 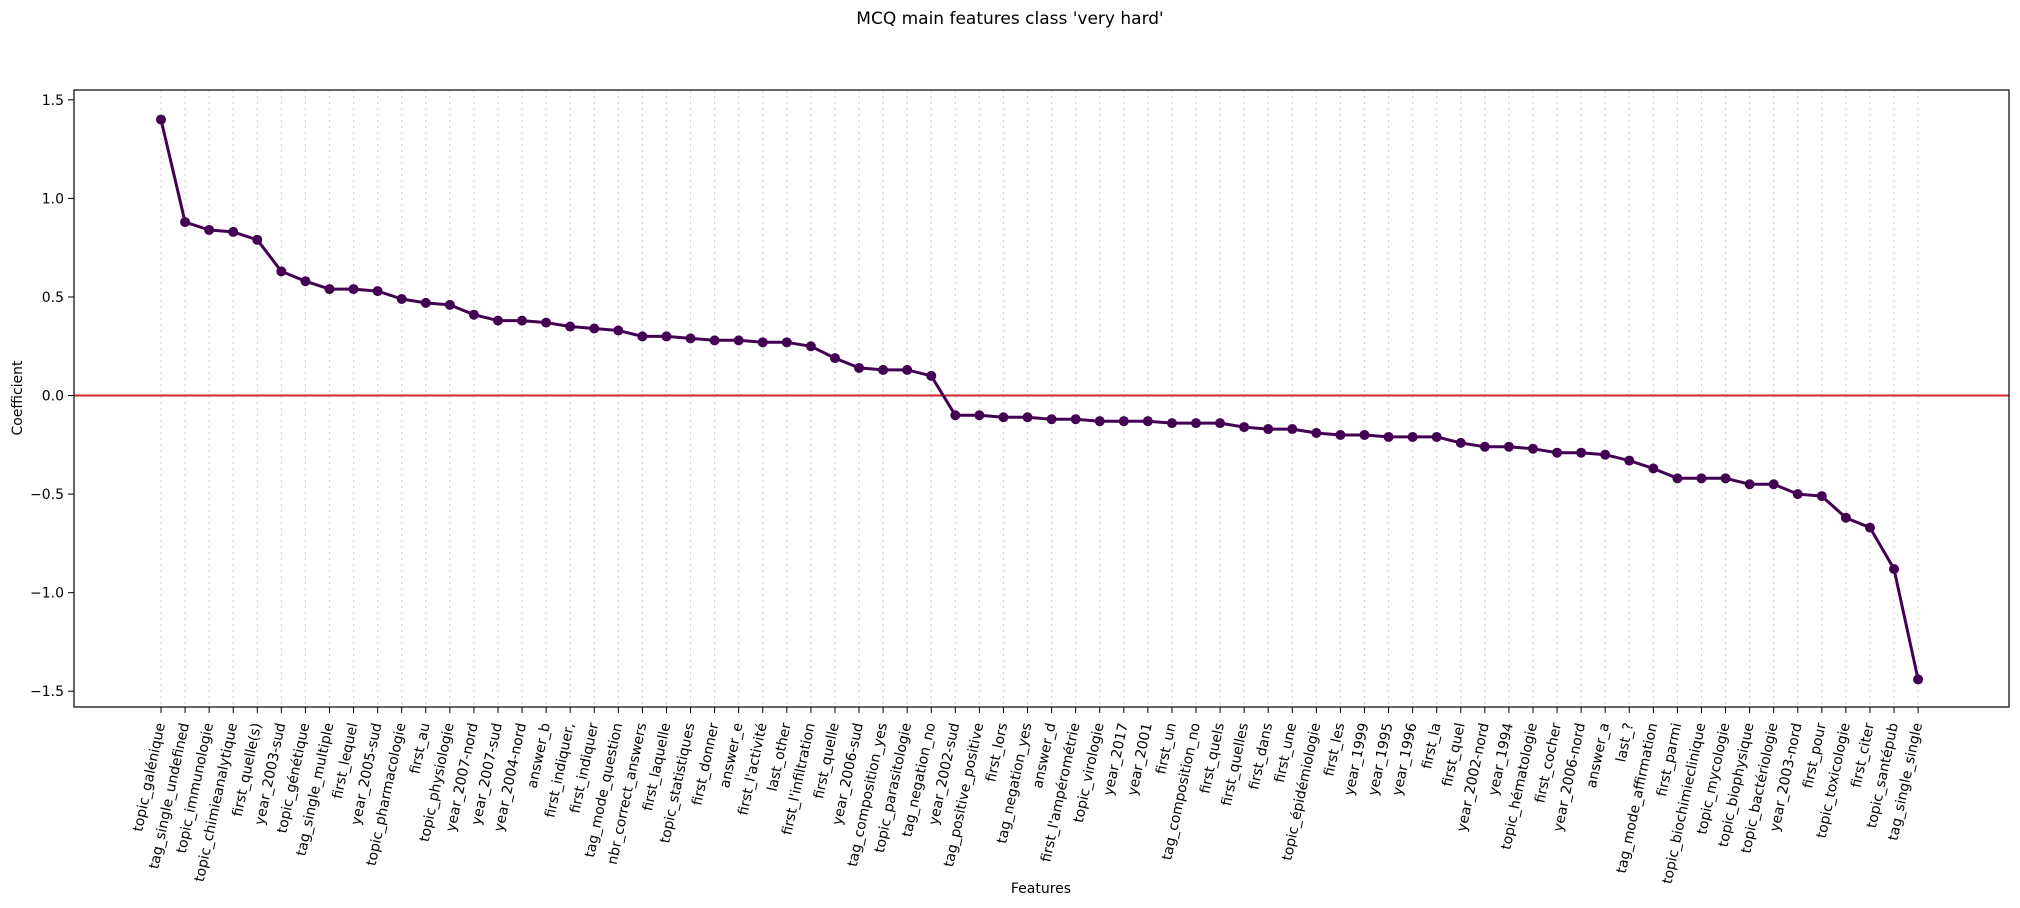 What do you see at coordinates (53, 101) in the screenshot?
I see `y-tick-label: 1.5` at bounding box center [53, 101].